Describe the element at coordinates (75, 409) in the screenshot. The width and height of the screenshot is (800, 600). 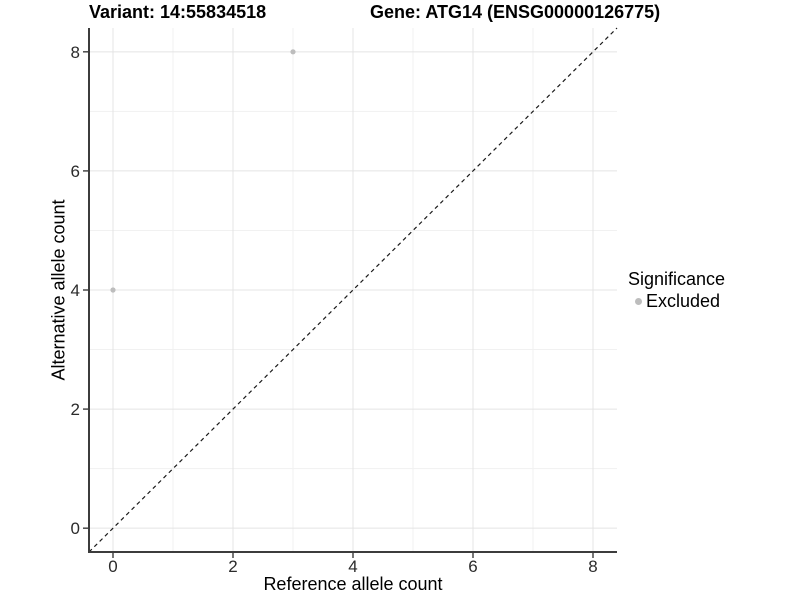
I see `y-tick-label: 2` at that location.